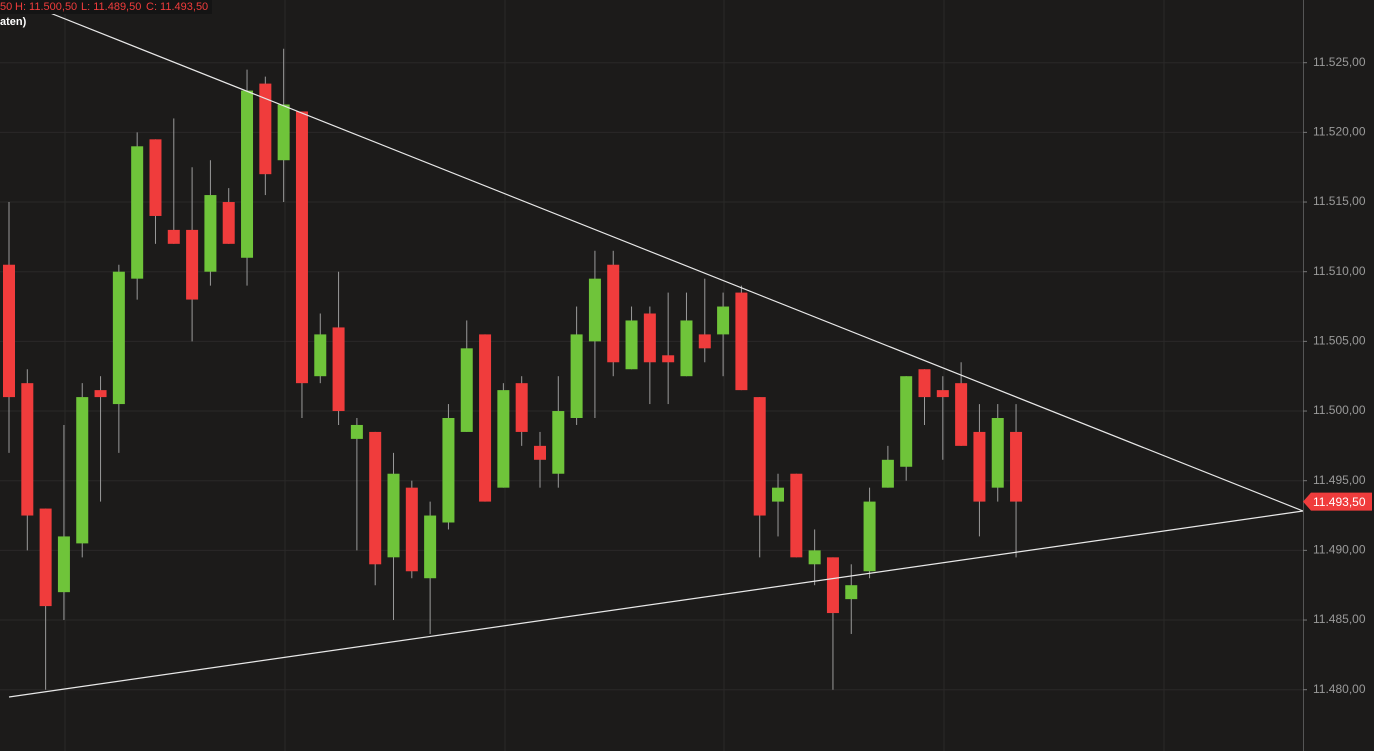 This screenshot has width=1374, height=751. I want to click on header-subtitle: aten), so click(13, 22).